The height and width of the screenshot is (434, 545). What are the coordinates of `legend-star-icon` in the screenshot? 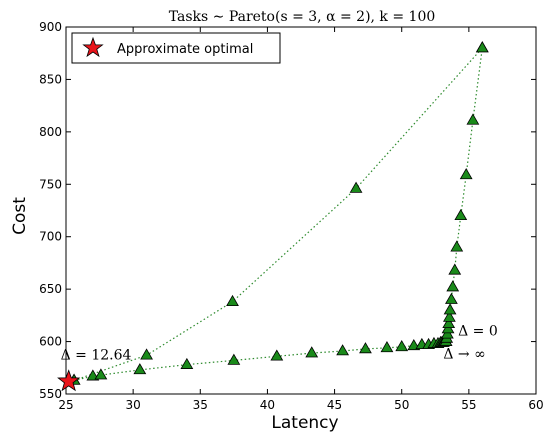 It's located at (93, 47).